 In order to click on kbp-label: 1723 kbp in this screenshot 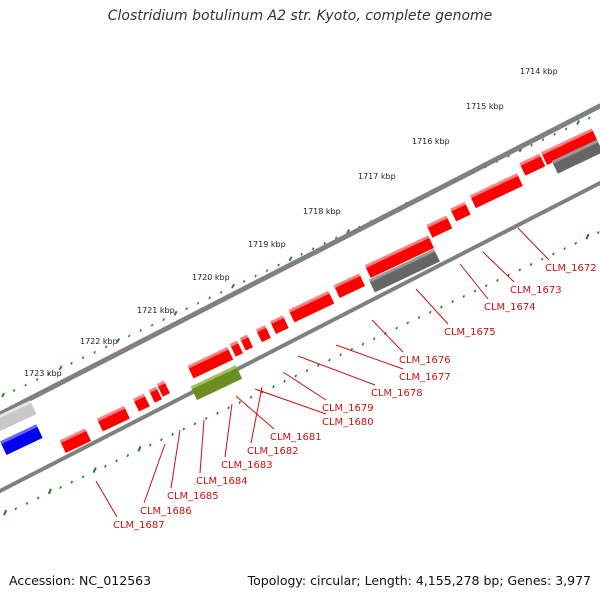, I will do `click(43, 373)`.